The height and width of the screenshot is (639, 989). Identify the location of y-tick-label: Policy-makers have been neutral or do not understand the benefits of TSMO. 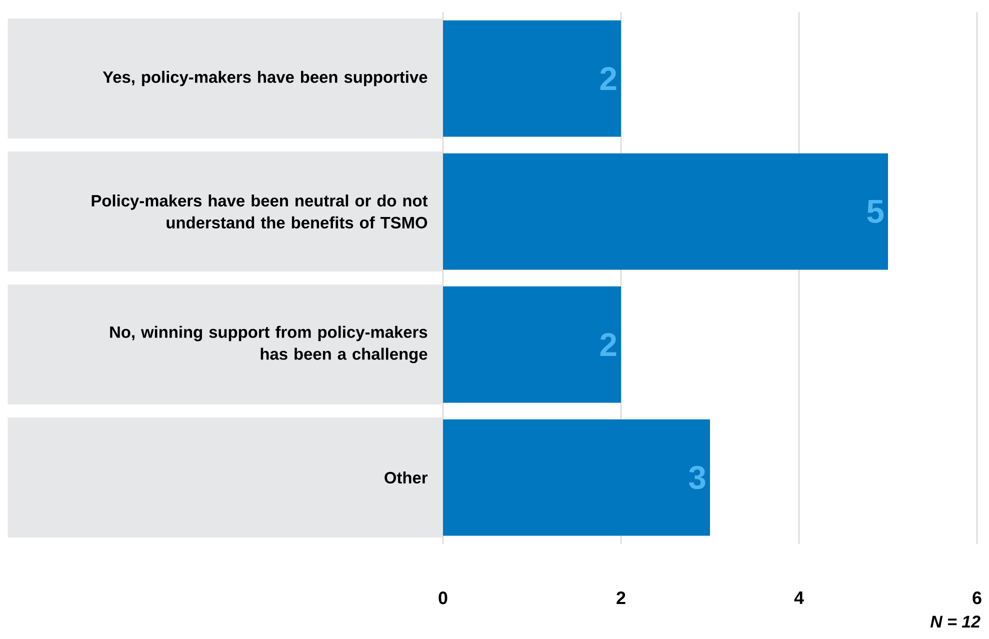
(260, 211).